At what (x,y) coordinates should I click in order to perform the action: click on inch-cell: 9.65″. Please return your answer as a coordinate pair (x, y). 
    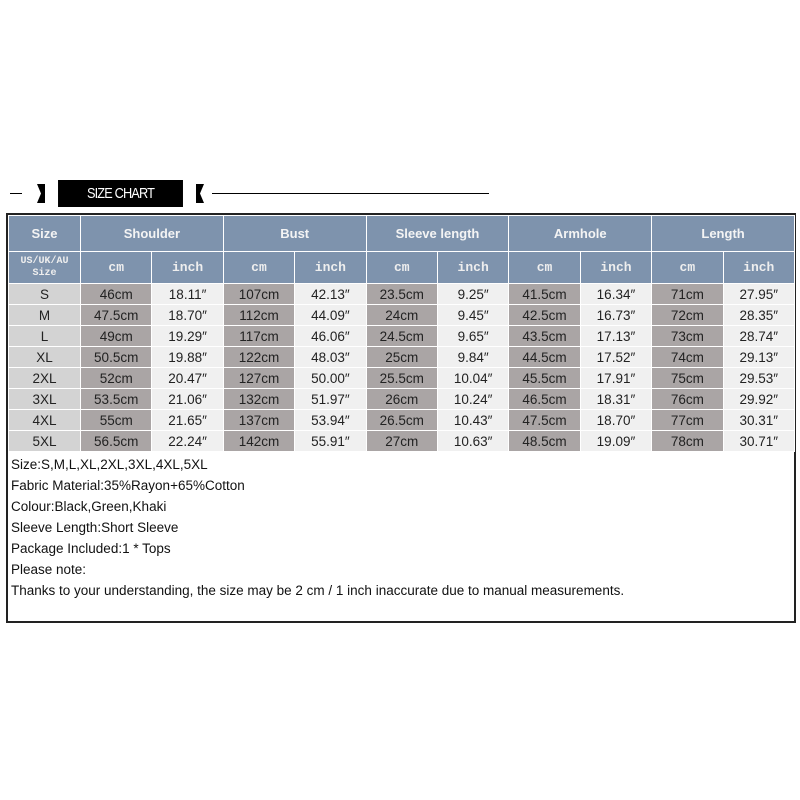
    Looking at the image, I should click on (473, 336).